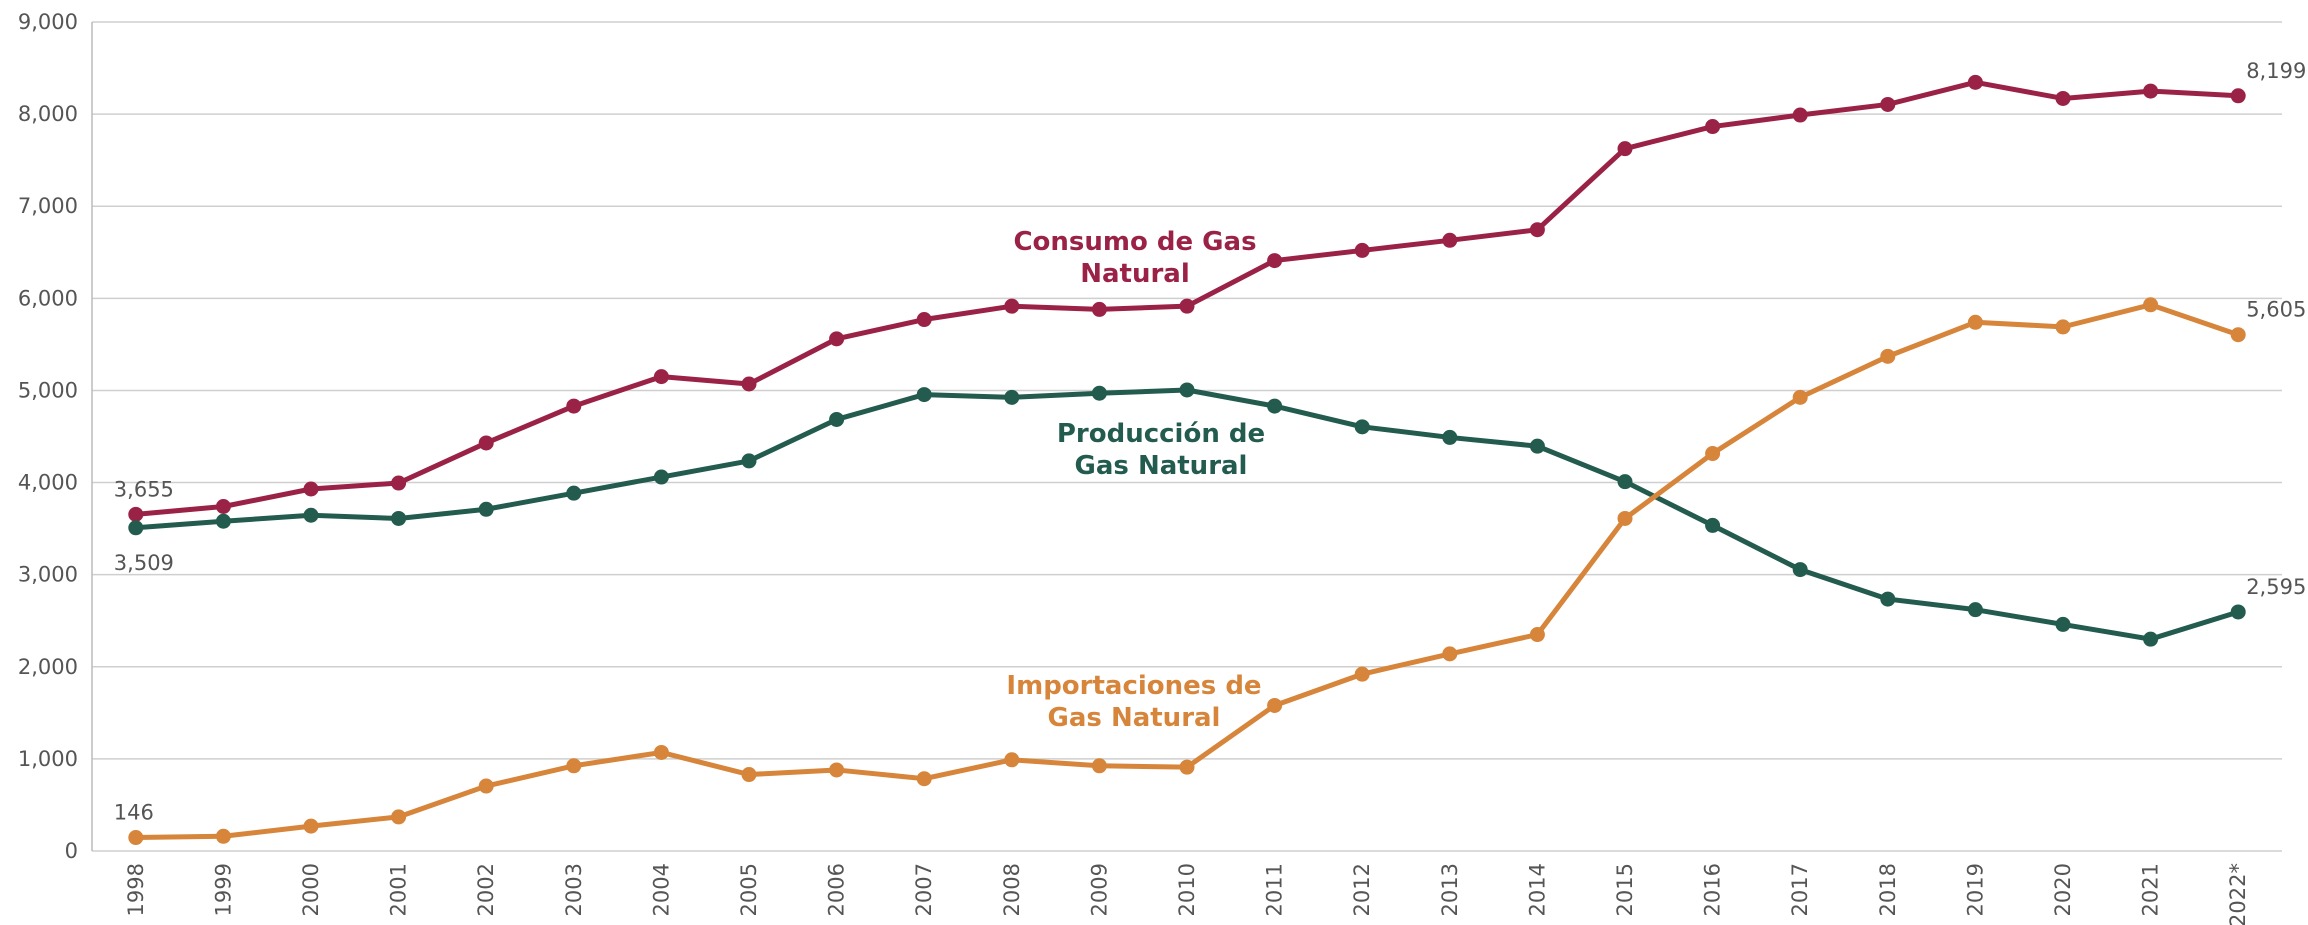 Image resolution: width=2308 pixels, height=925 pixels. What do you see at coordinates (1888, 889) in the screenshot?
I see `x-tick-label: 2018` at bounding box center [1888, 889].